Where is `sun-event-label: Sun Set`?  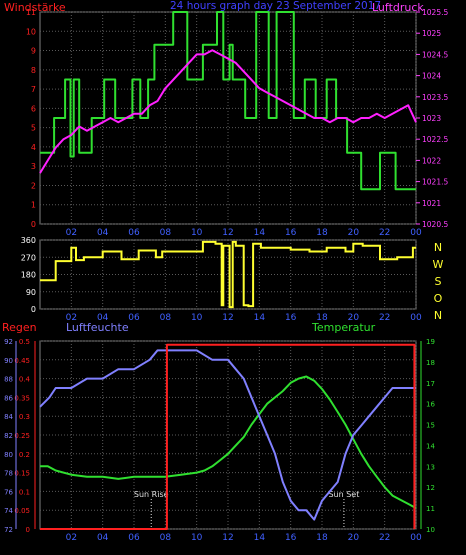
sun-event-label: Sun Set is located at coordinates (343, 494).